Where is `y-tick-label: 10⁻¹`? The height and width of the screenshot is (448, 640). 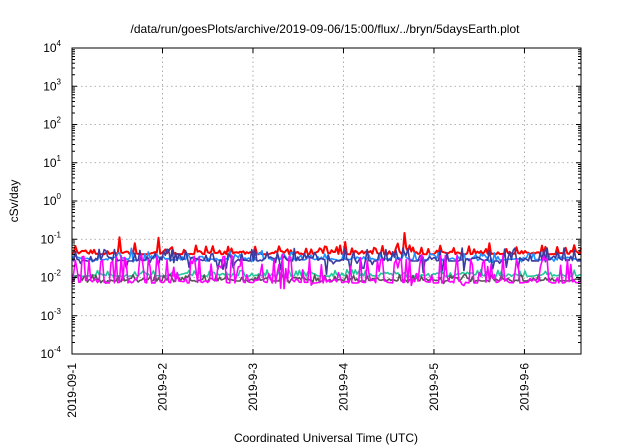 y-tick-label: 10⁻¹ is located at coordinates (51, 238).